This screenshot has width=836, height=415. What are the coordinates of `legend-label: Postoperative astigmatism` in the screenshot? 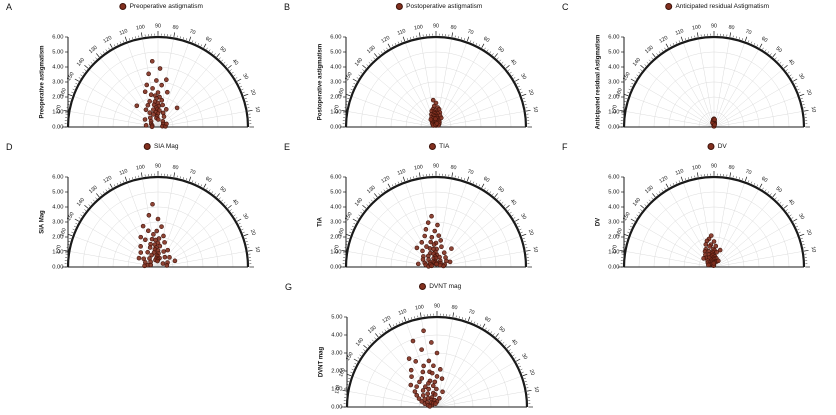 It's located at (444, 6).